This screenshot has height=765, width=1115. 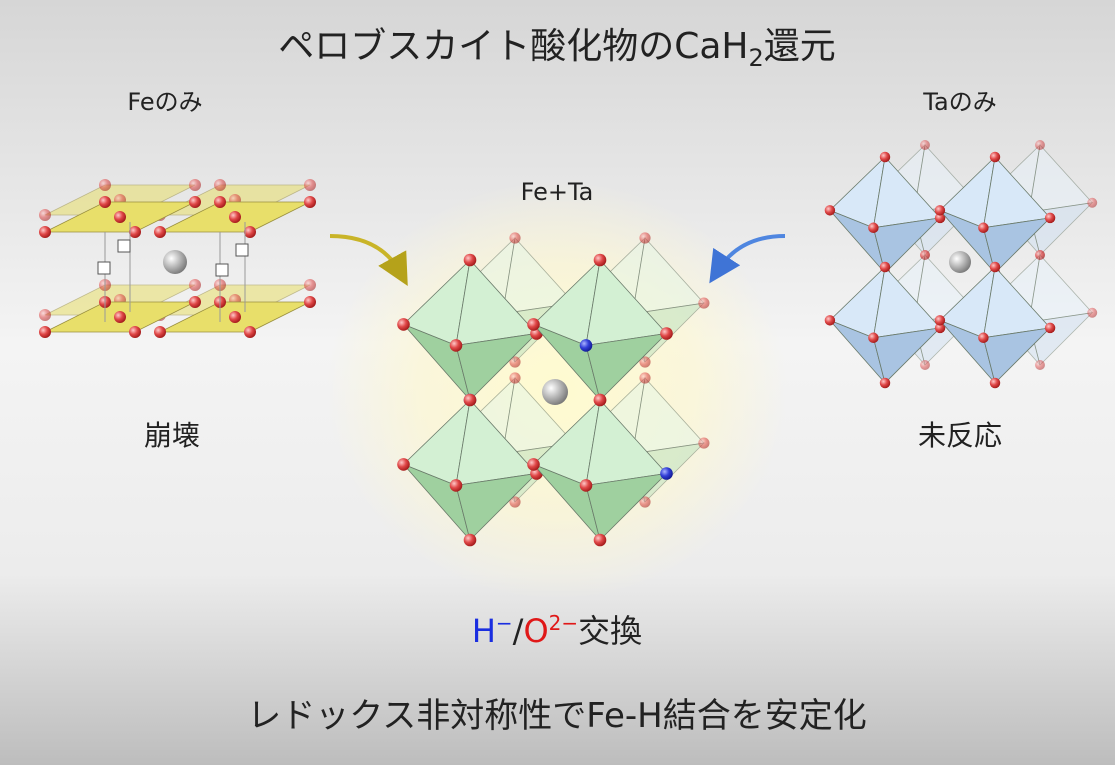 I want to click on hydride-charge: −, so click(x=504, y=623).